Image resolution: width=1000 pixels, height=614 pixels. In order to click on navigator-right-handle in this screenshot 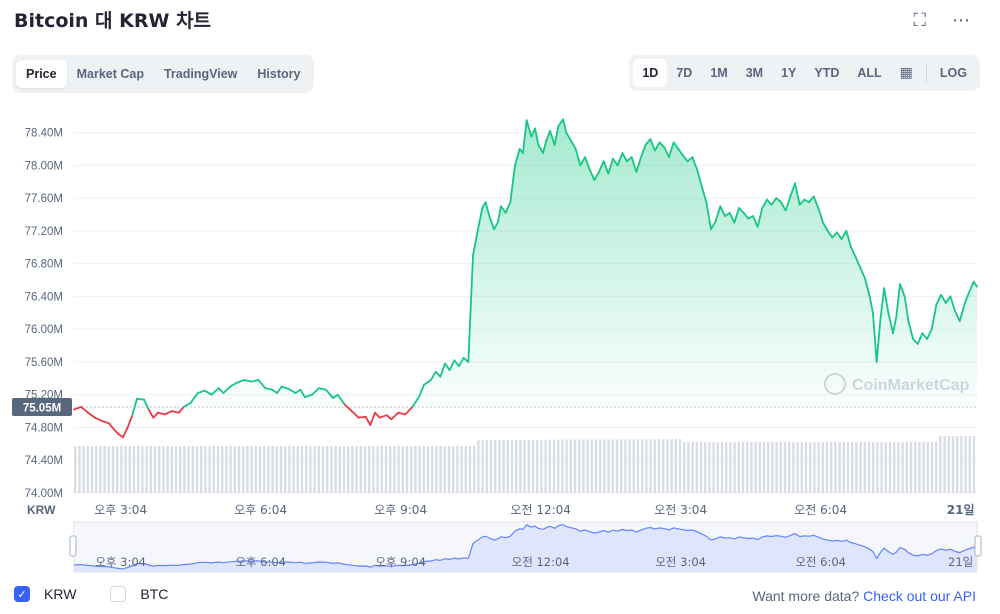, I will do `click(978, 546)`.